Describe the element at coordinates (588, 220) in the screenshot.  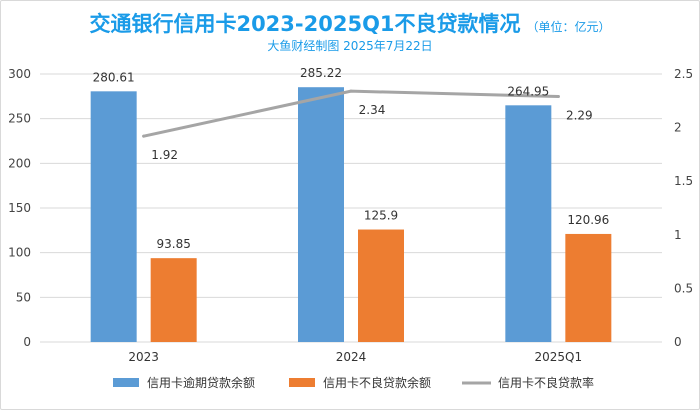
I see `bar-data-label: 120.96` at that location.